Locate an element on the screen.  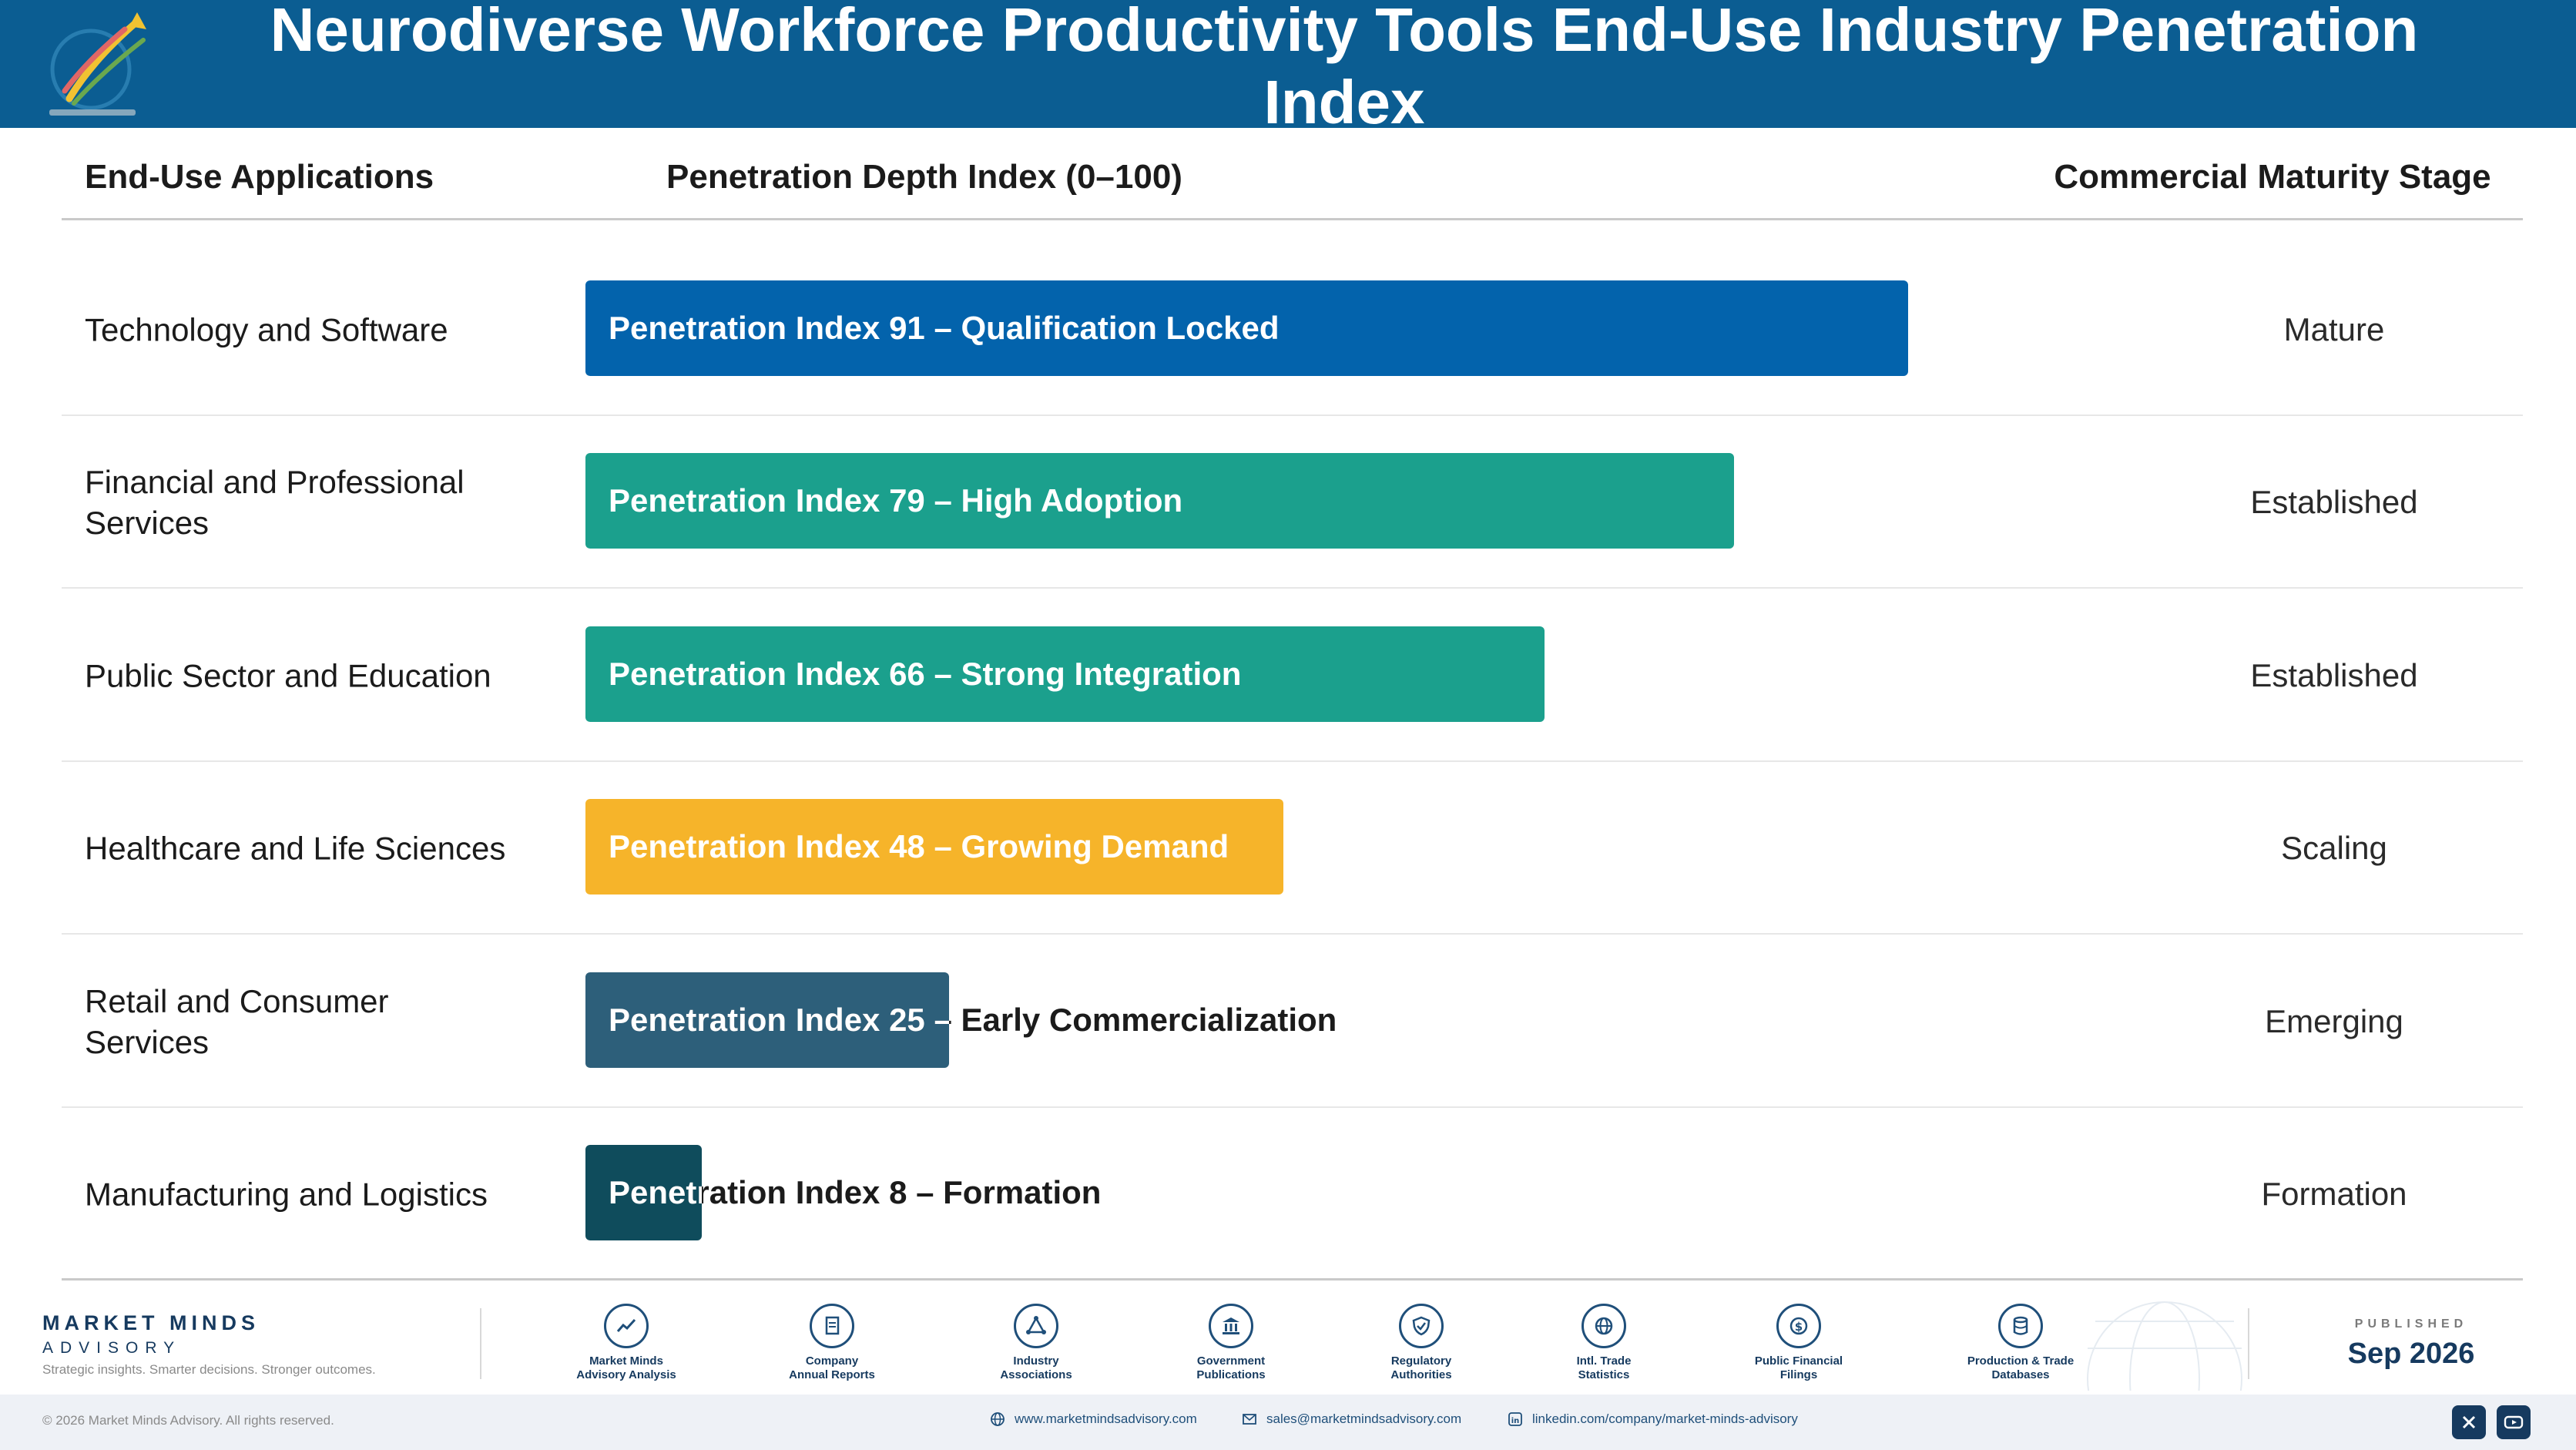
category-label: Manufacturing and Logistics is located at coordinates (286, 1194).